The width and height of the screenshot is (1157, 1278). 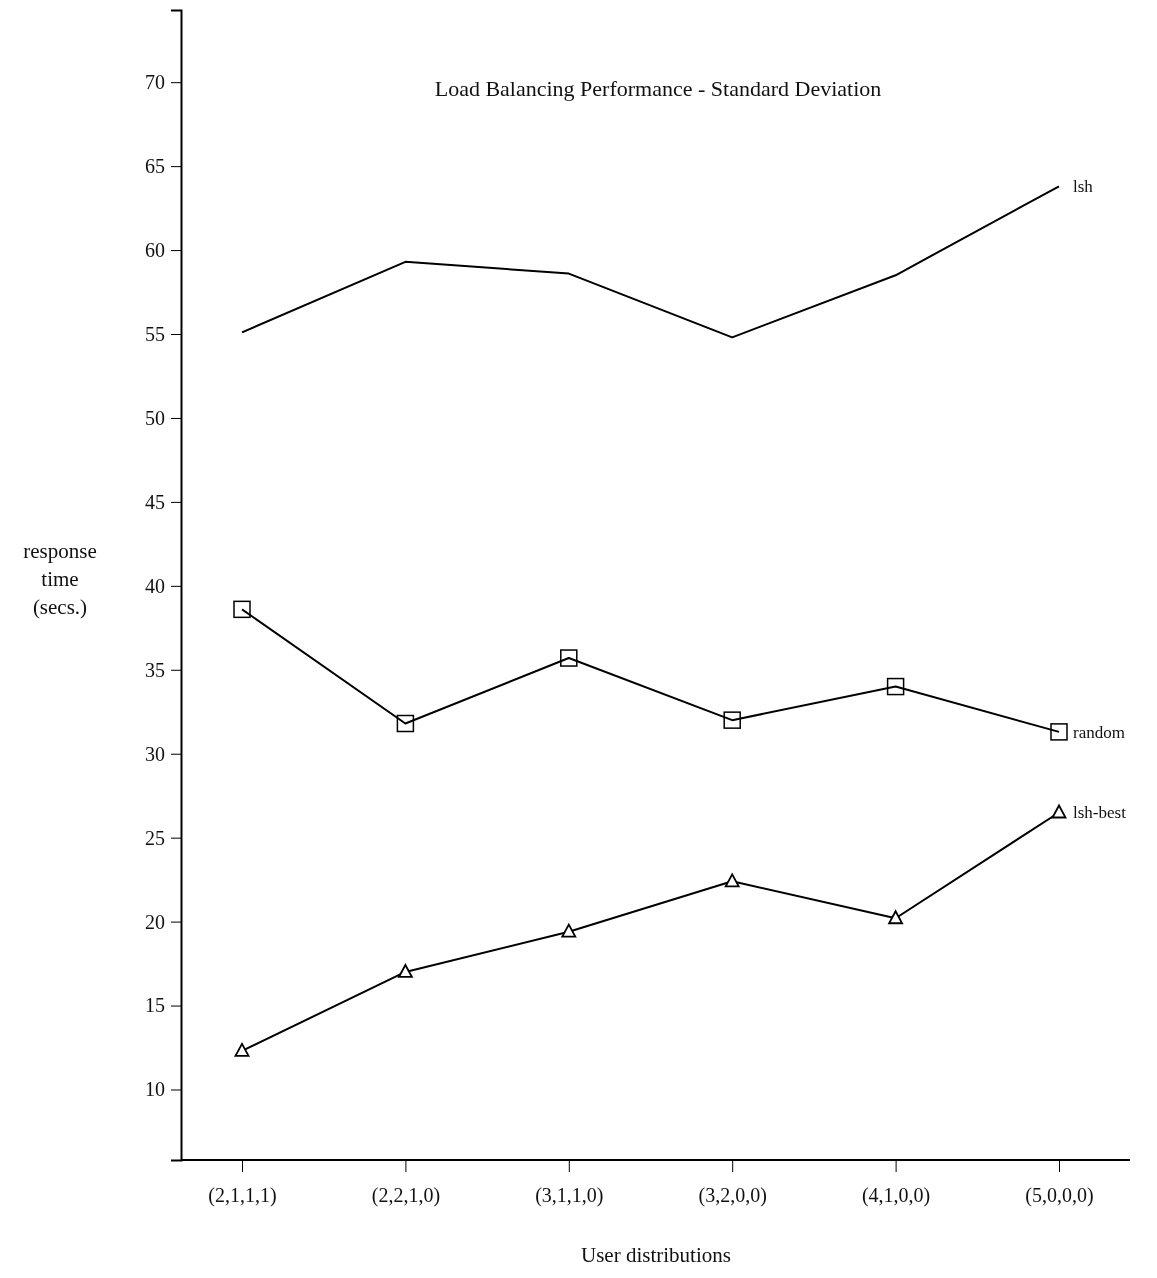 What do you see at coordinates (155, 82) in the screenshot?
I see `y-tick-label: 70` at bounding box center [155, 82].